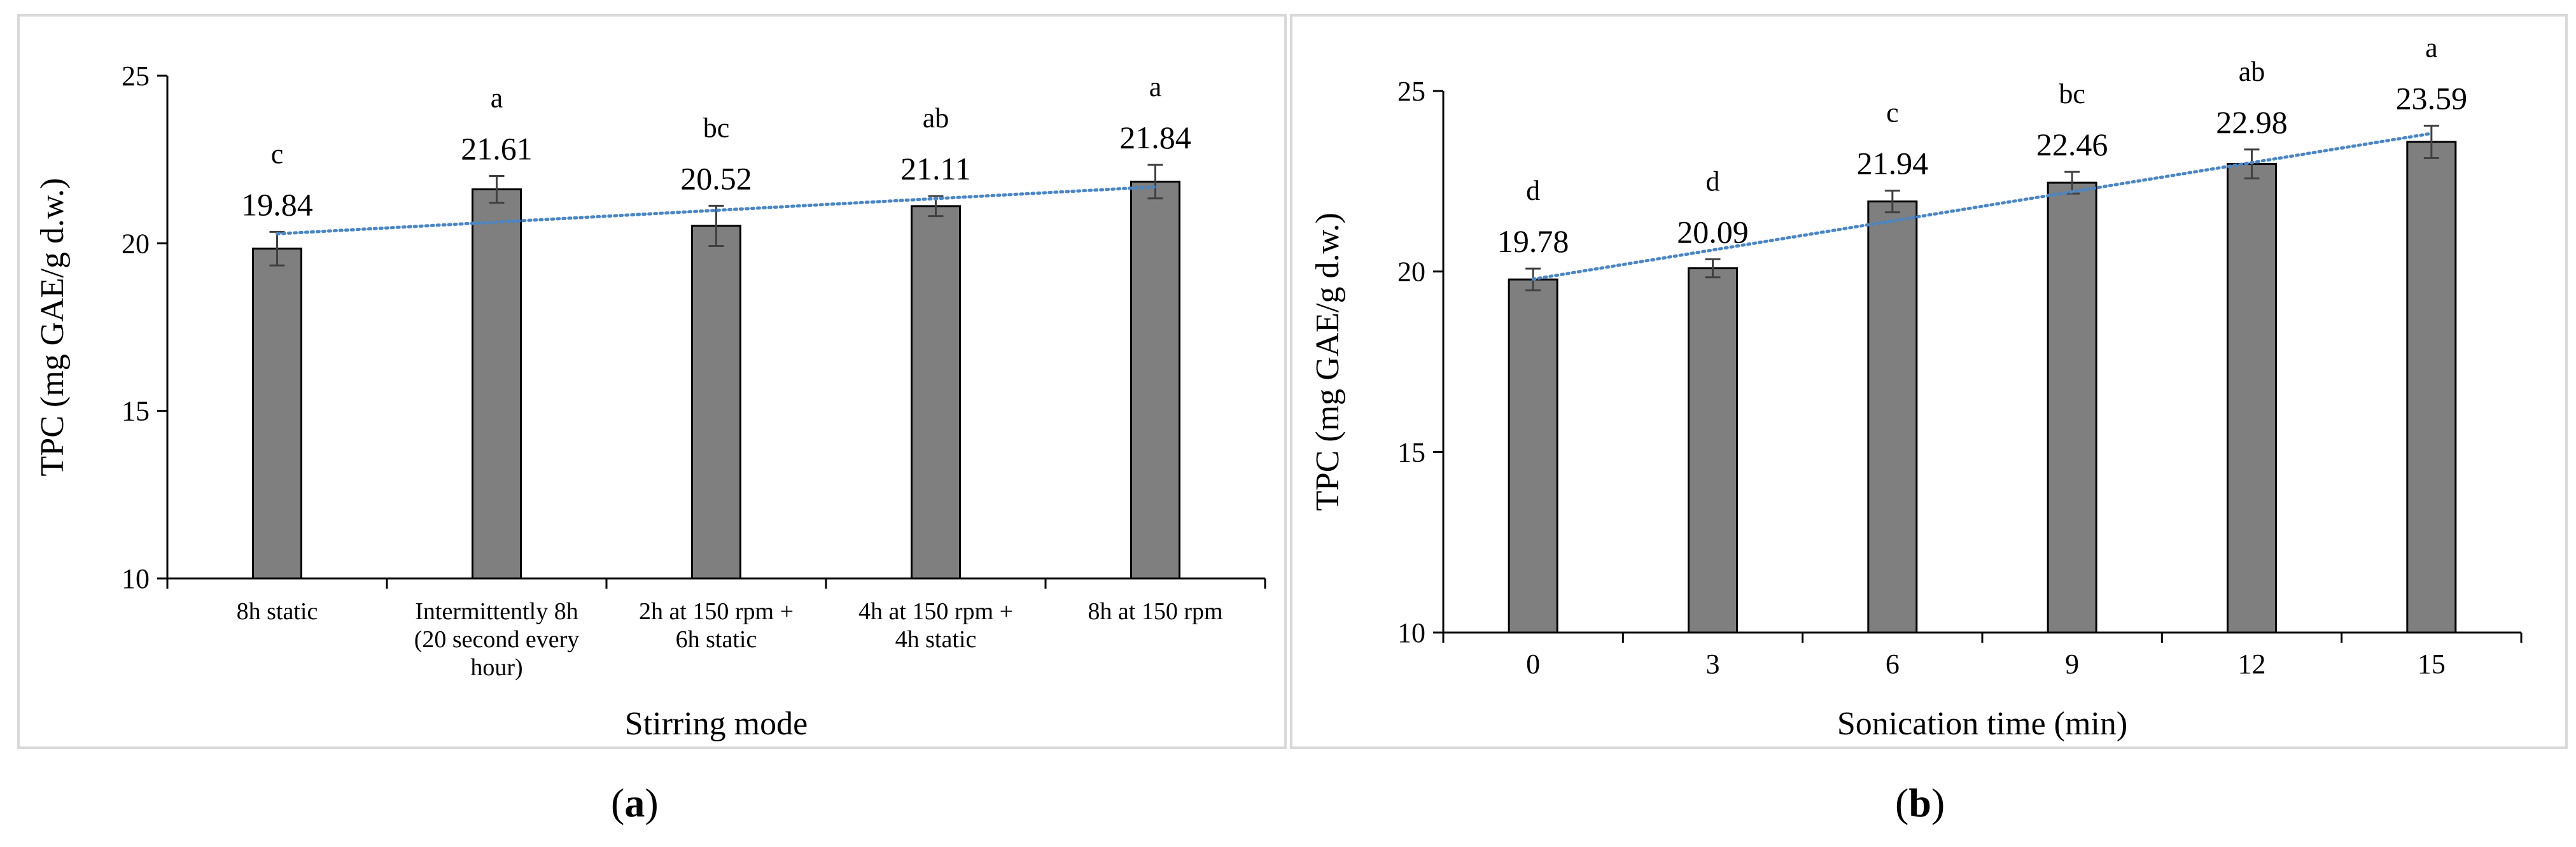 The width and height of the screenshot is (2576, 847). I want to click on caption-b: (b), so click(1920, 802).